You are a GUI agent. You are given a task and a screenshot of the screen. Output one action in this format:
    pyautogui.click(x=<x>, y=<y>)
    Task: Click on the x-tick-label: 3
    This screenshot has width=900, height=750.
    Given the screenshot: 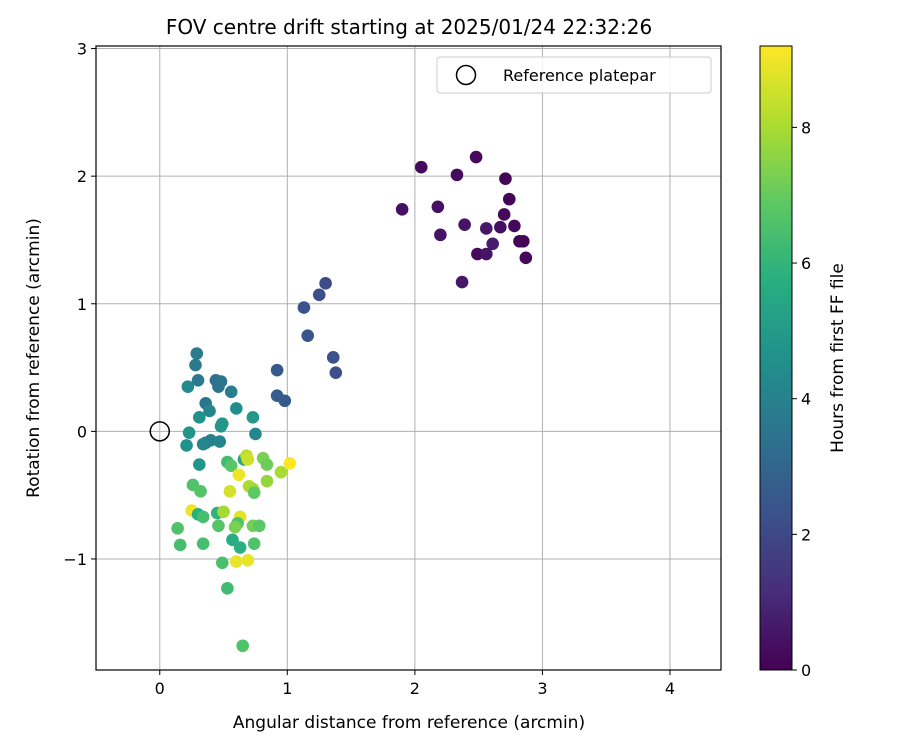 What is the action you would take?
    pyautogui.click(x=542, y=688)
    